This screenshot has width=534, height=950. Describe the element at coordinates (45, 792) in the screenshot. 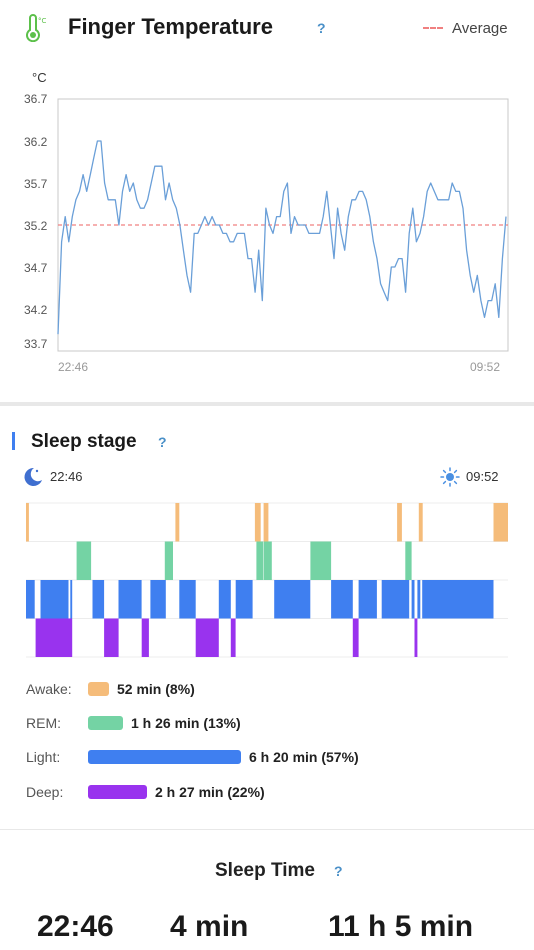

I see `legend-label-deep: Deep:` at that location.